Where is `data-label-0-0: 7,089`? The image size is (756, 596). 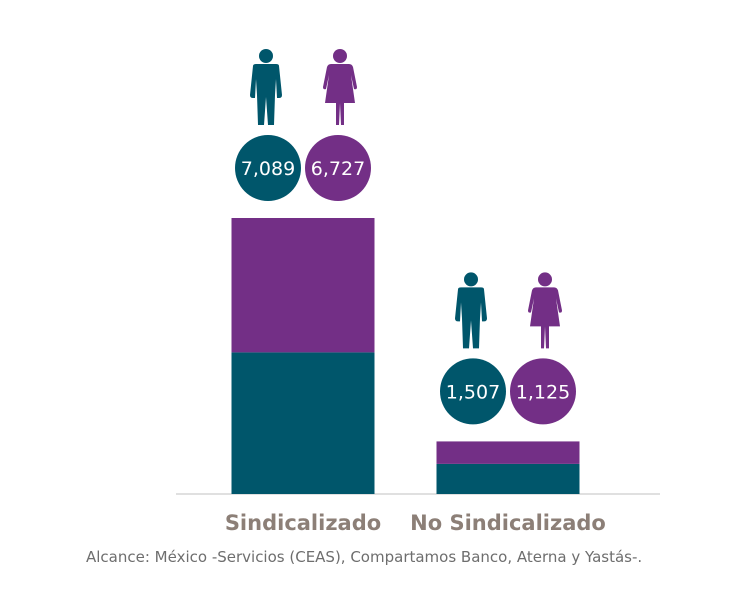
data-label-0-0: 7,089 is located at coordinates (268, 169).